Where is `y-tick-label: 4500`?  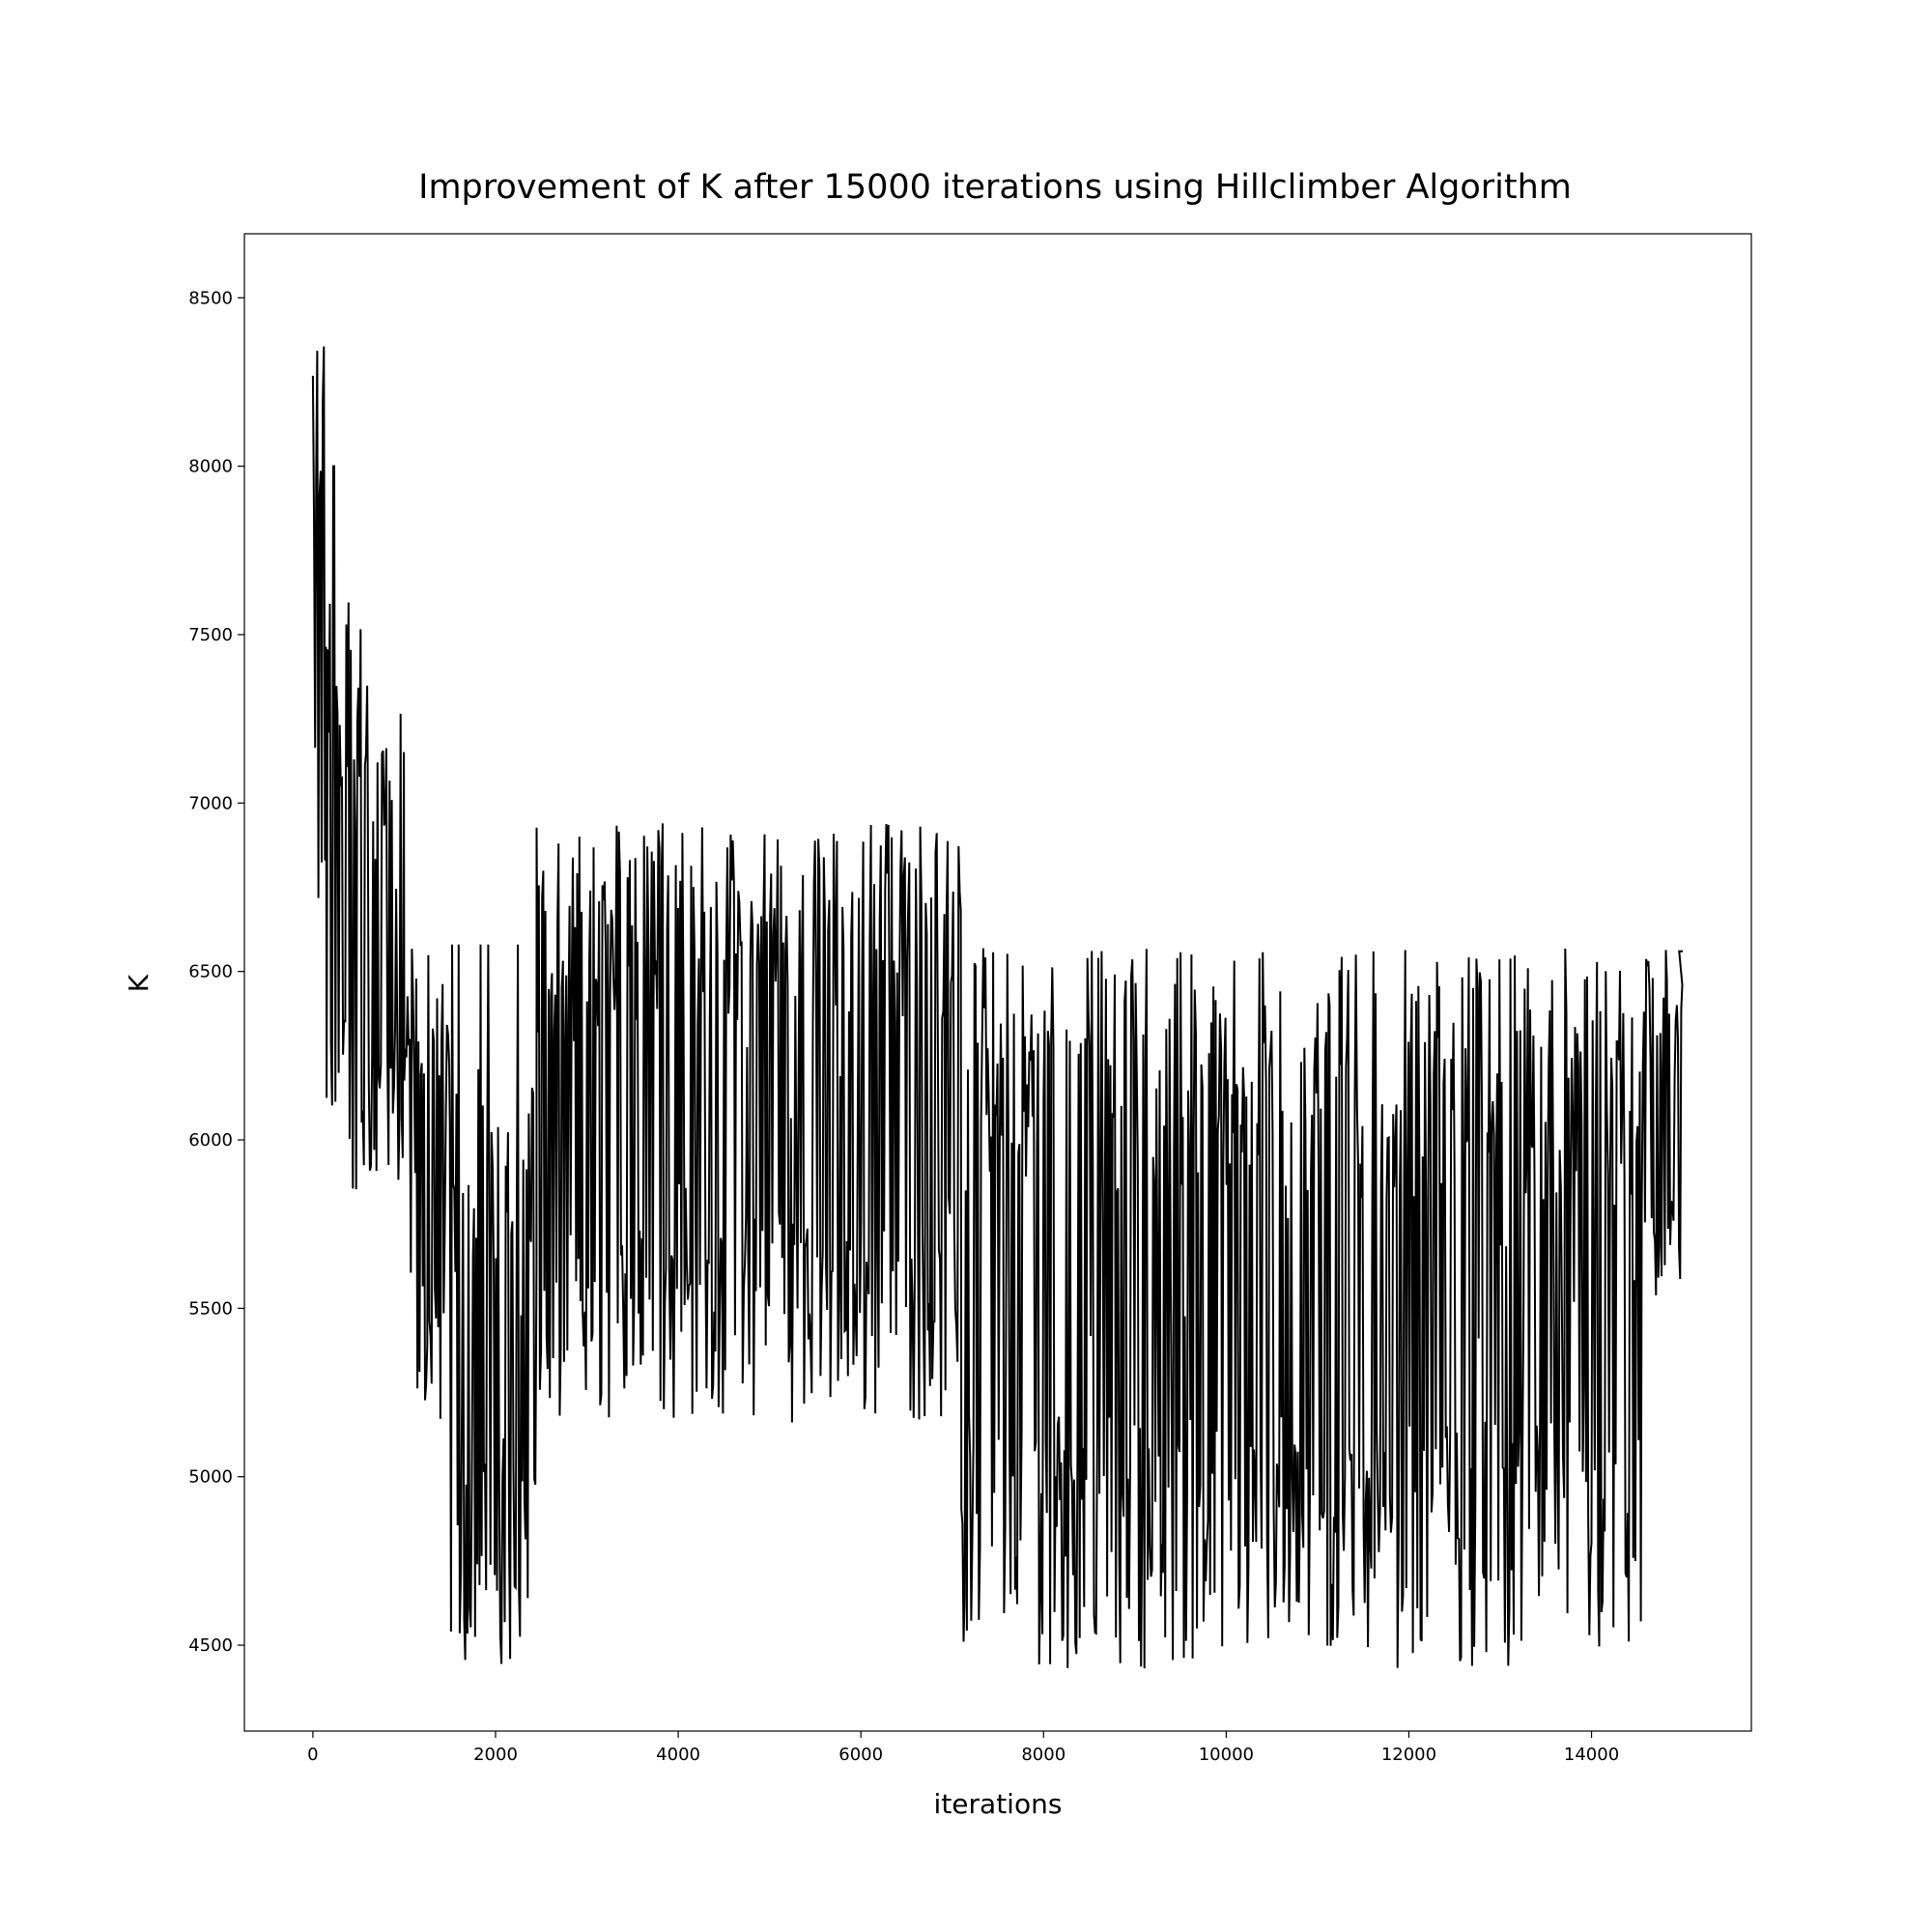
y-tick-label: 4500 is located at coordinates (210, 1645).